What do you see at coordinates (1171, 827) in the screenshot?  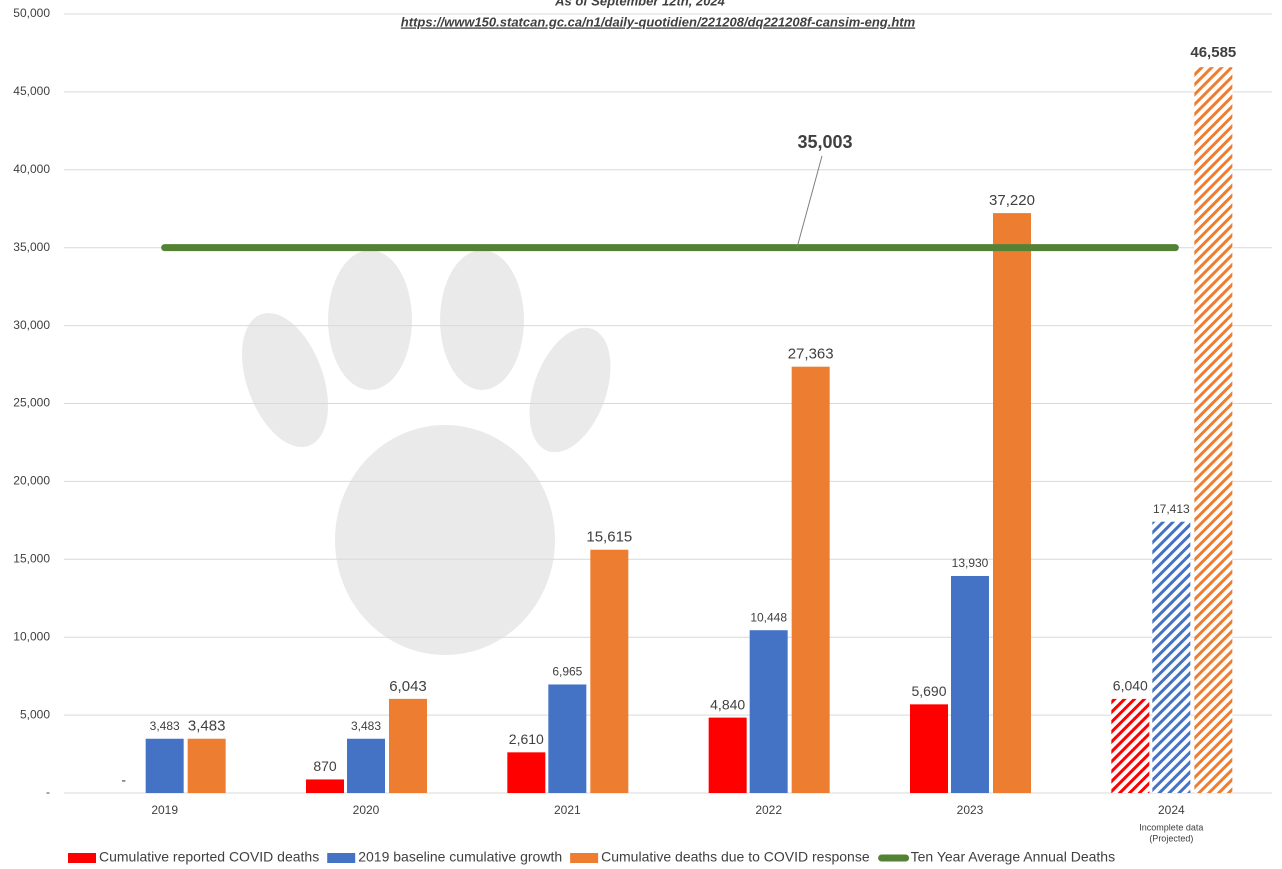 I see `category-note: Incomplete data` at bounding box center [1171, 827].